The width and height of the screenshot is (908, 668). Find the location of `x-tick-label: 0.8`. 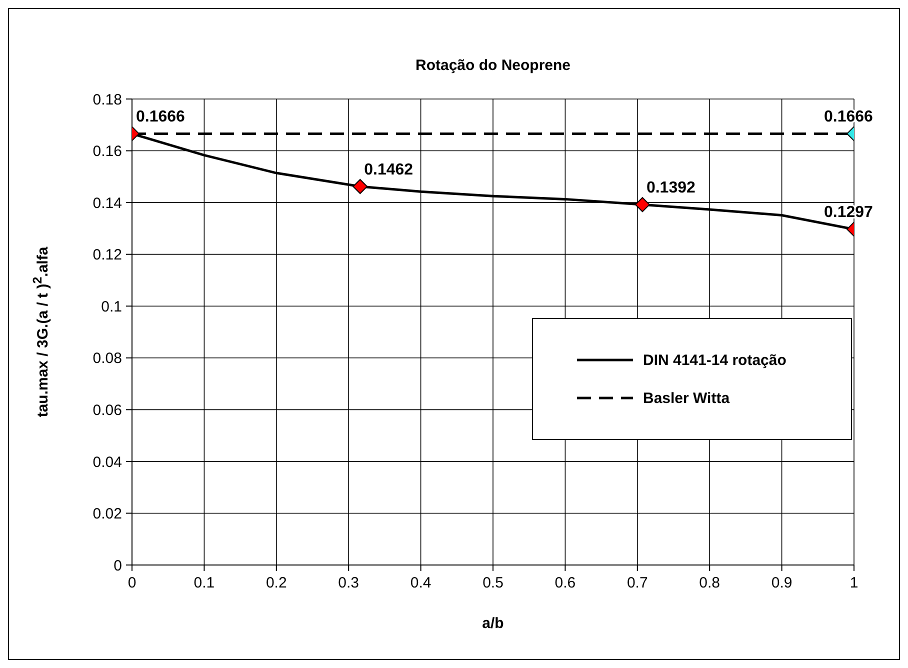

x-tick-label: 0.8 is located at coordinates (709, 583).